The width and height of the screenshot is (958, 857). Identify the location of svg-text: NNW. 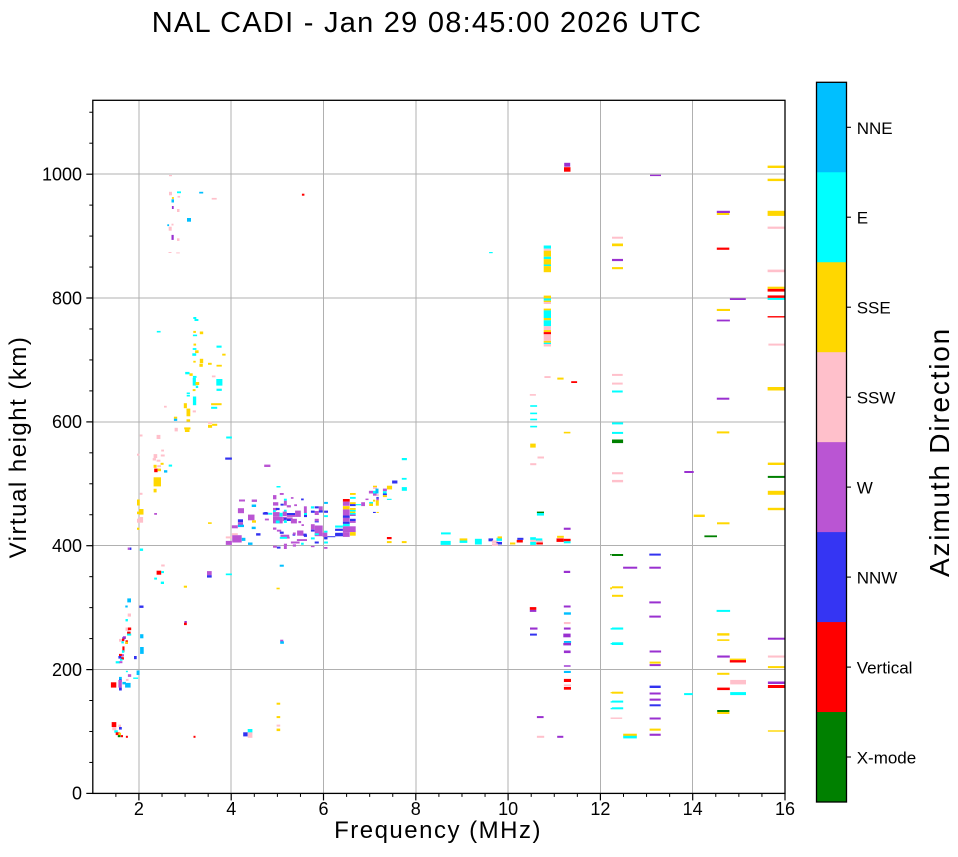
(877, 578).